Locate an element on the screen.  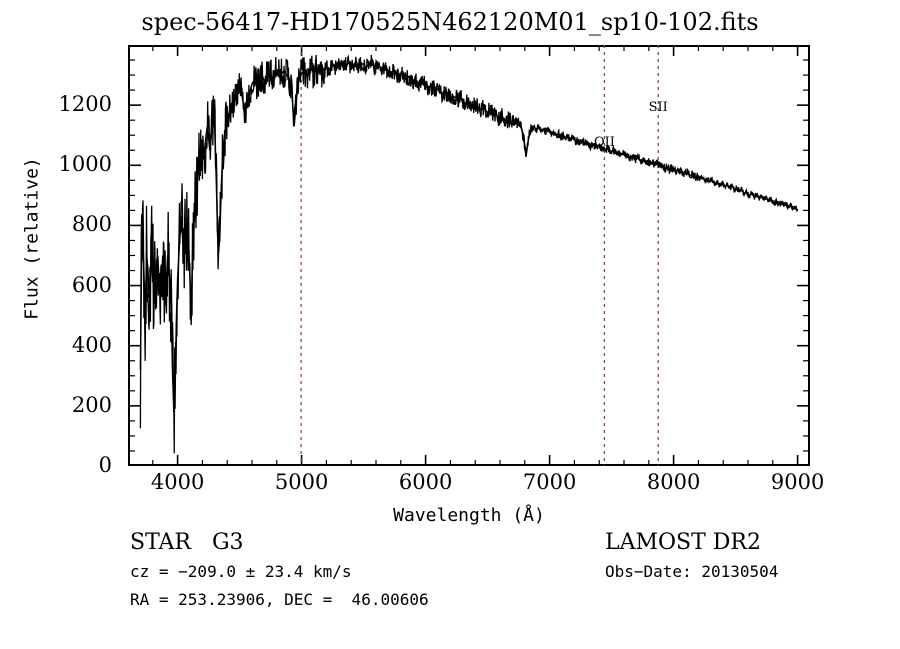
x-tick-label: 8000 is located at coordinates (673, 482).